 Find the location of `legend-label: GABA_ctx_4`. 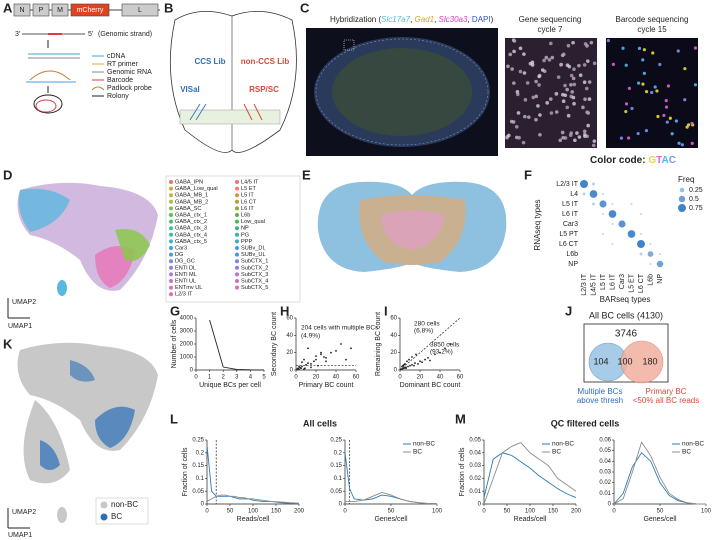

legend-label: GABA_ctx_4 is located at coordinates (191, 235).